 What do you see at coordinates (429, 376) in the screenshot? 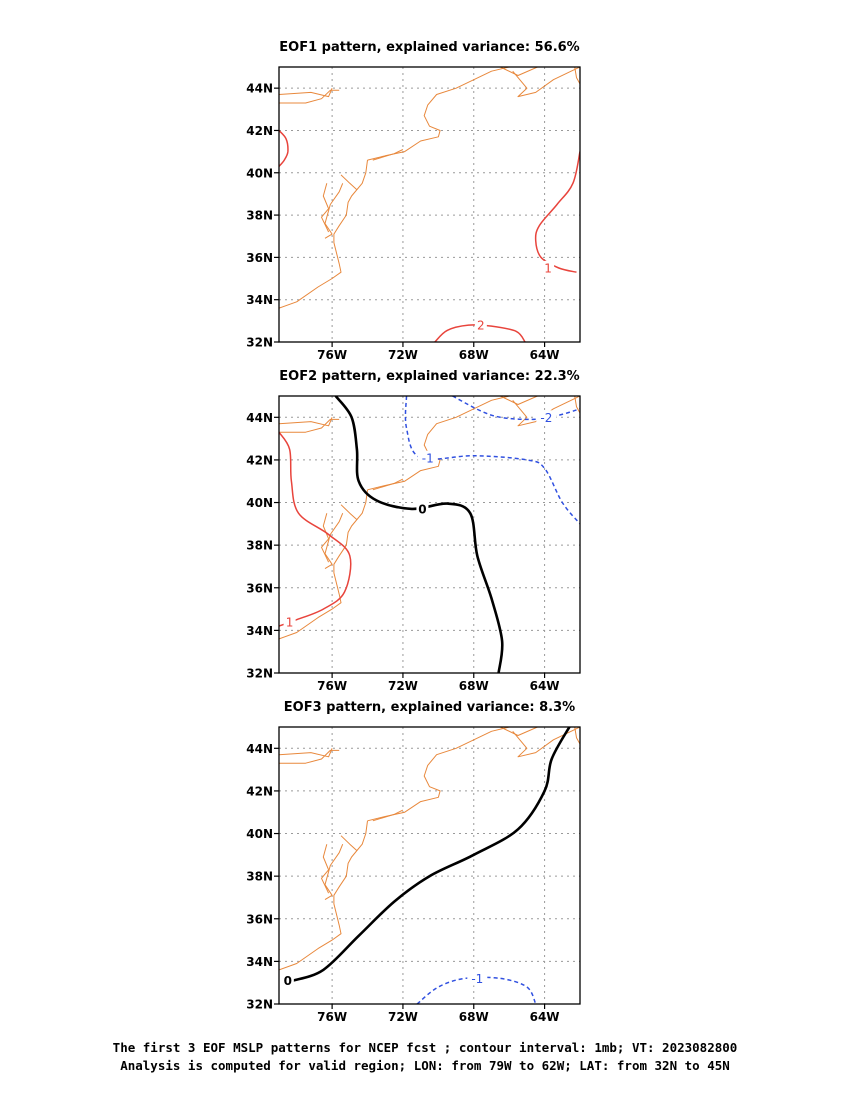
I see `eof2-title: EOF2 pattern, explained variance: 22.3%` at bounding box center [429, 376].